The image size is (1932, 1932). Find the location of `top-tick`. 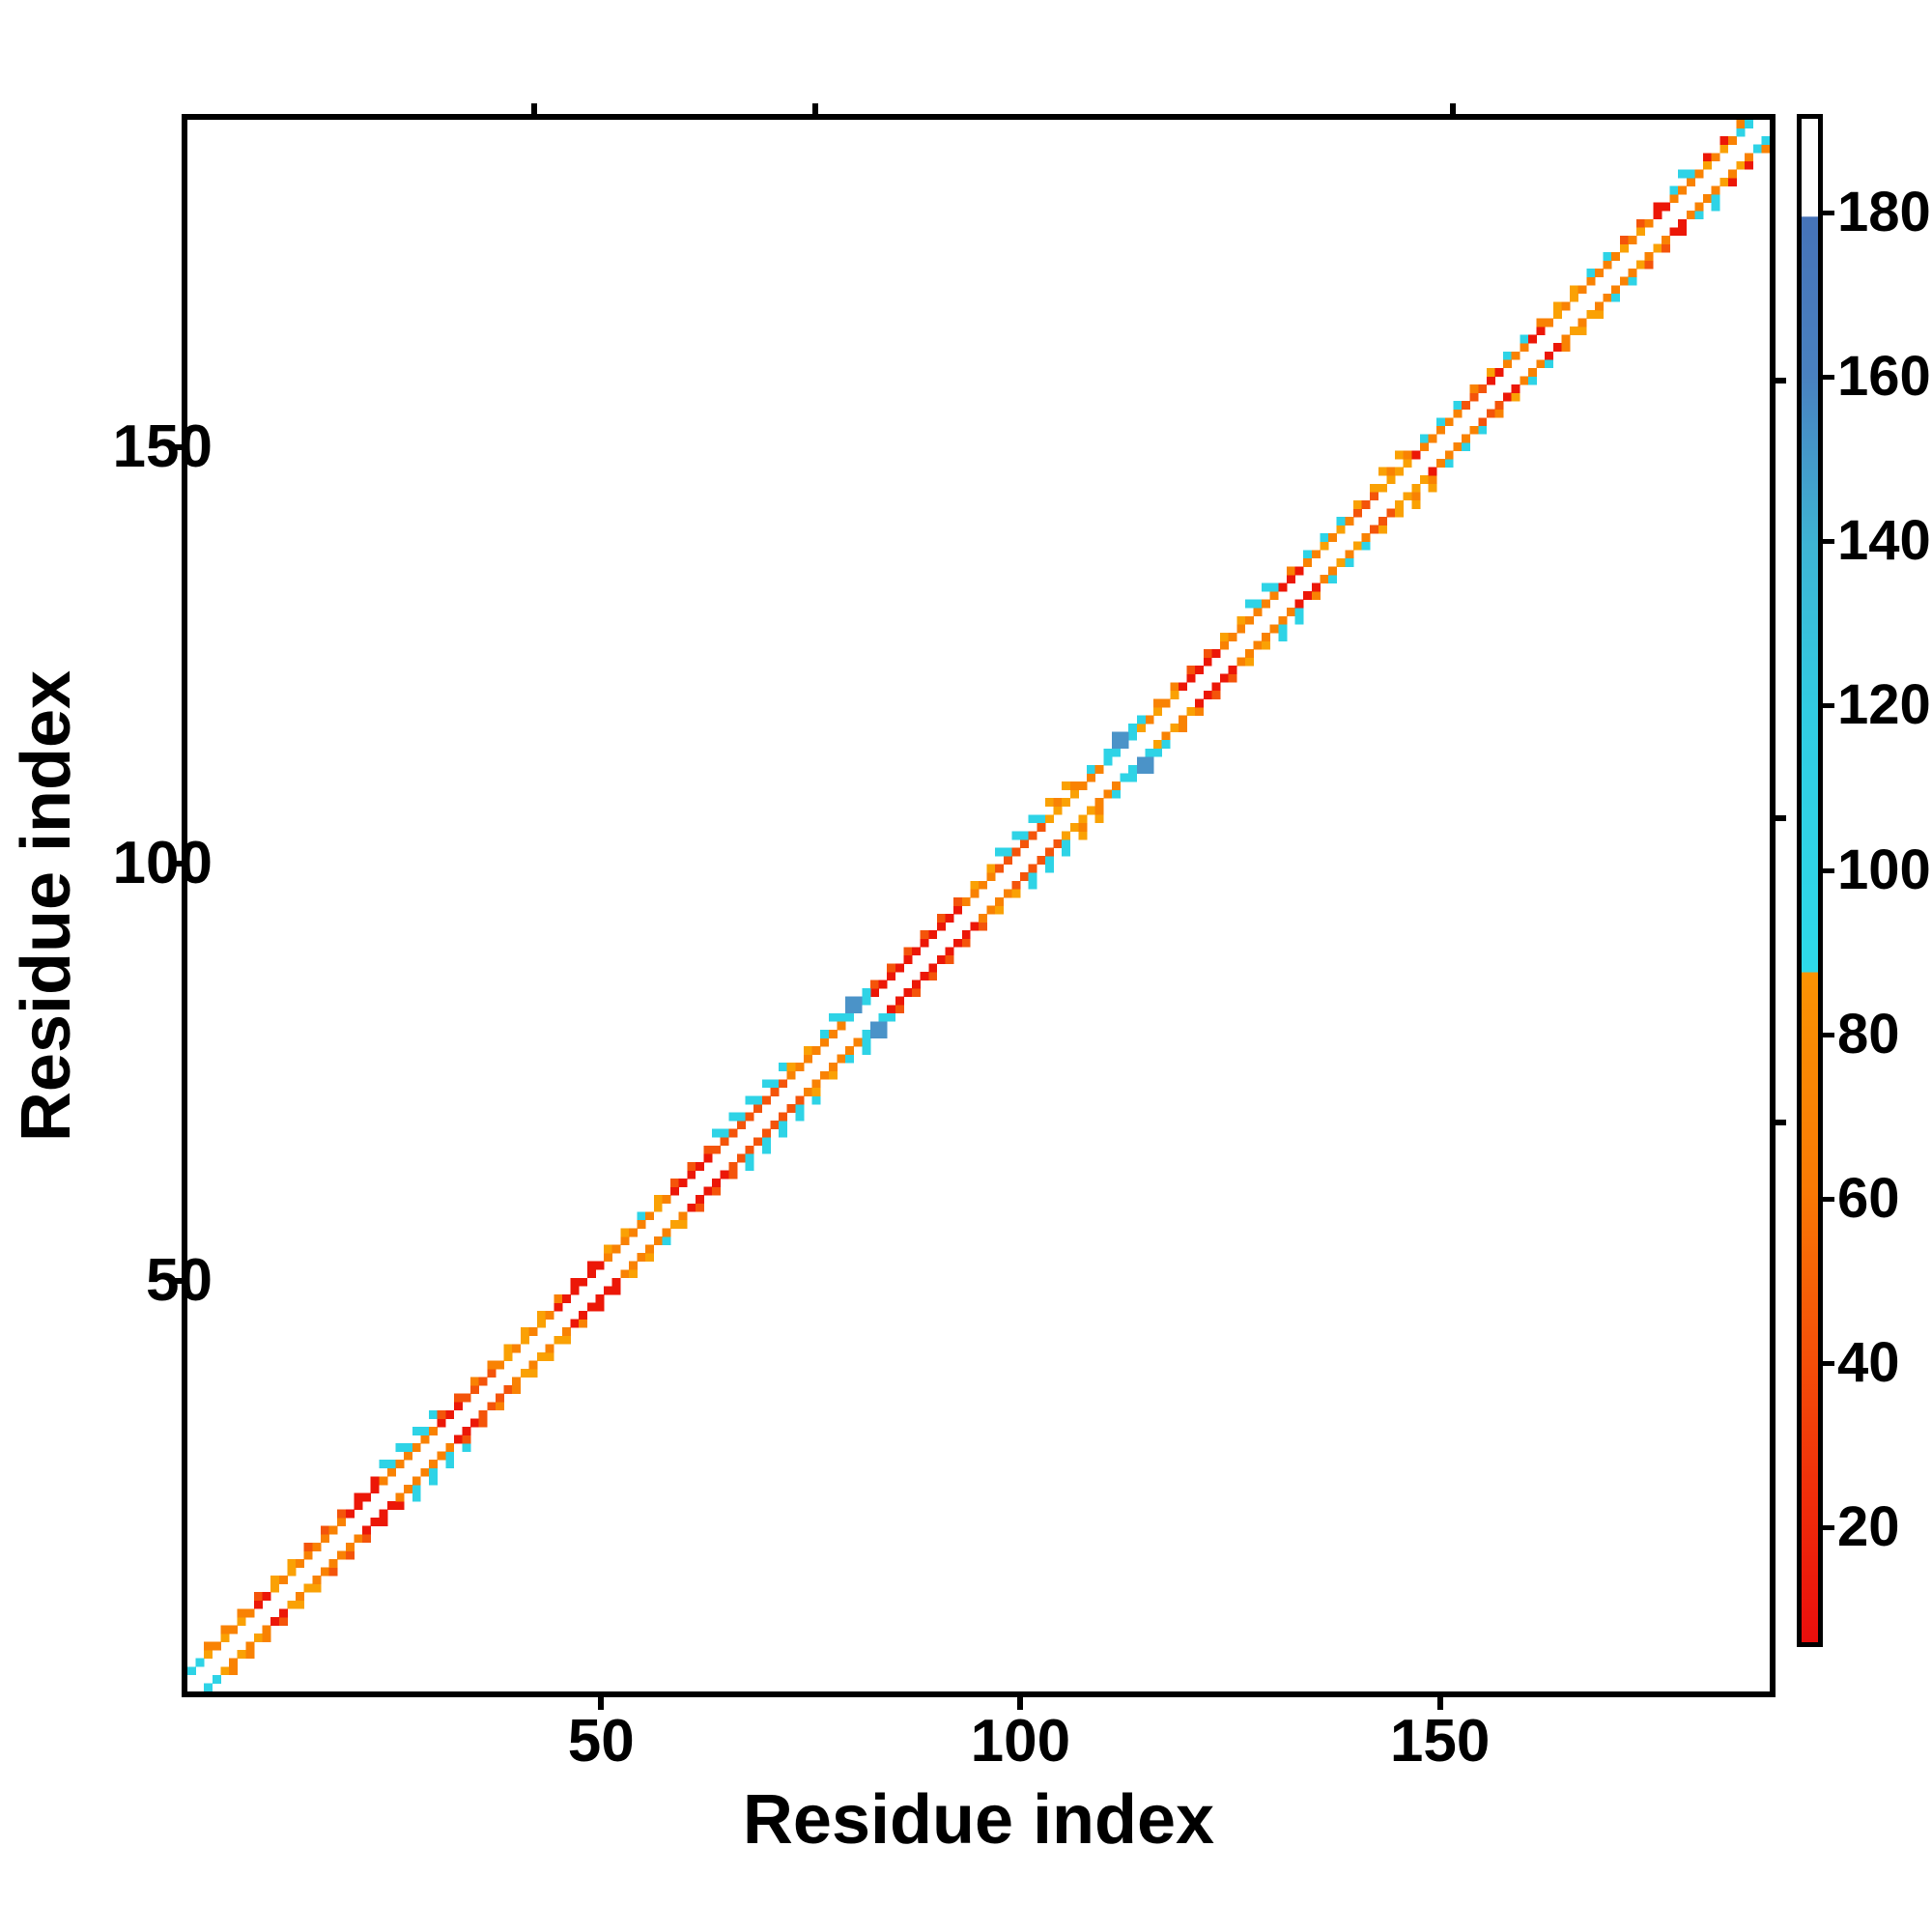

top-tick is located at coordinates (1452, 108).